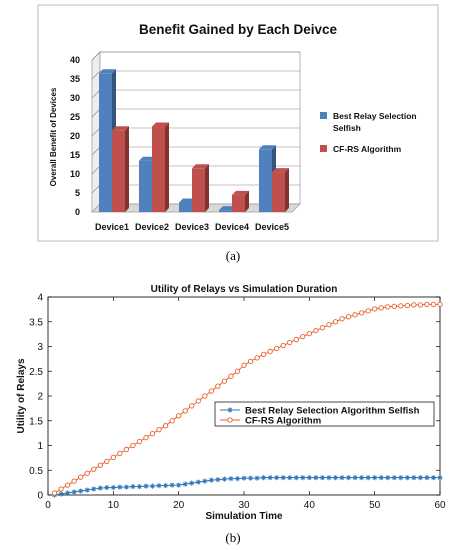 This screenshot has width=457, height=550. What do you see at coordinates (36, 471) in the screenshot?
I see `y-tick-label: 0.5` at bounding box center [36, 471].